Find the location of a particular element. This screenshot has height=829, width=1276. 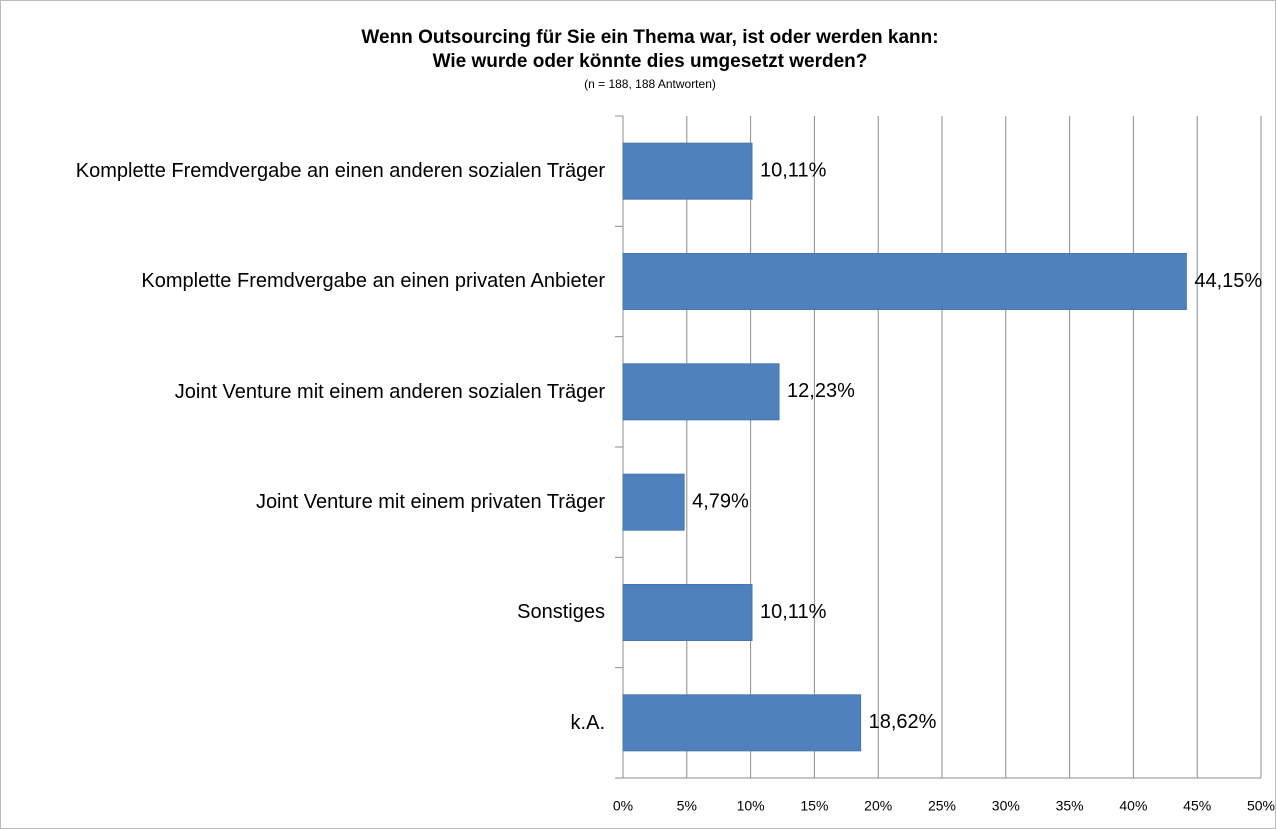

x-tick-label: 45% is located at coordinates (1197, 806).